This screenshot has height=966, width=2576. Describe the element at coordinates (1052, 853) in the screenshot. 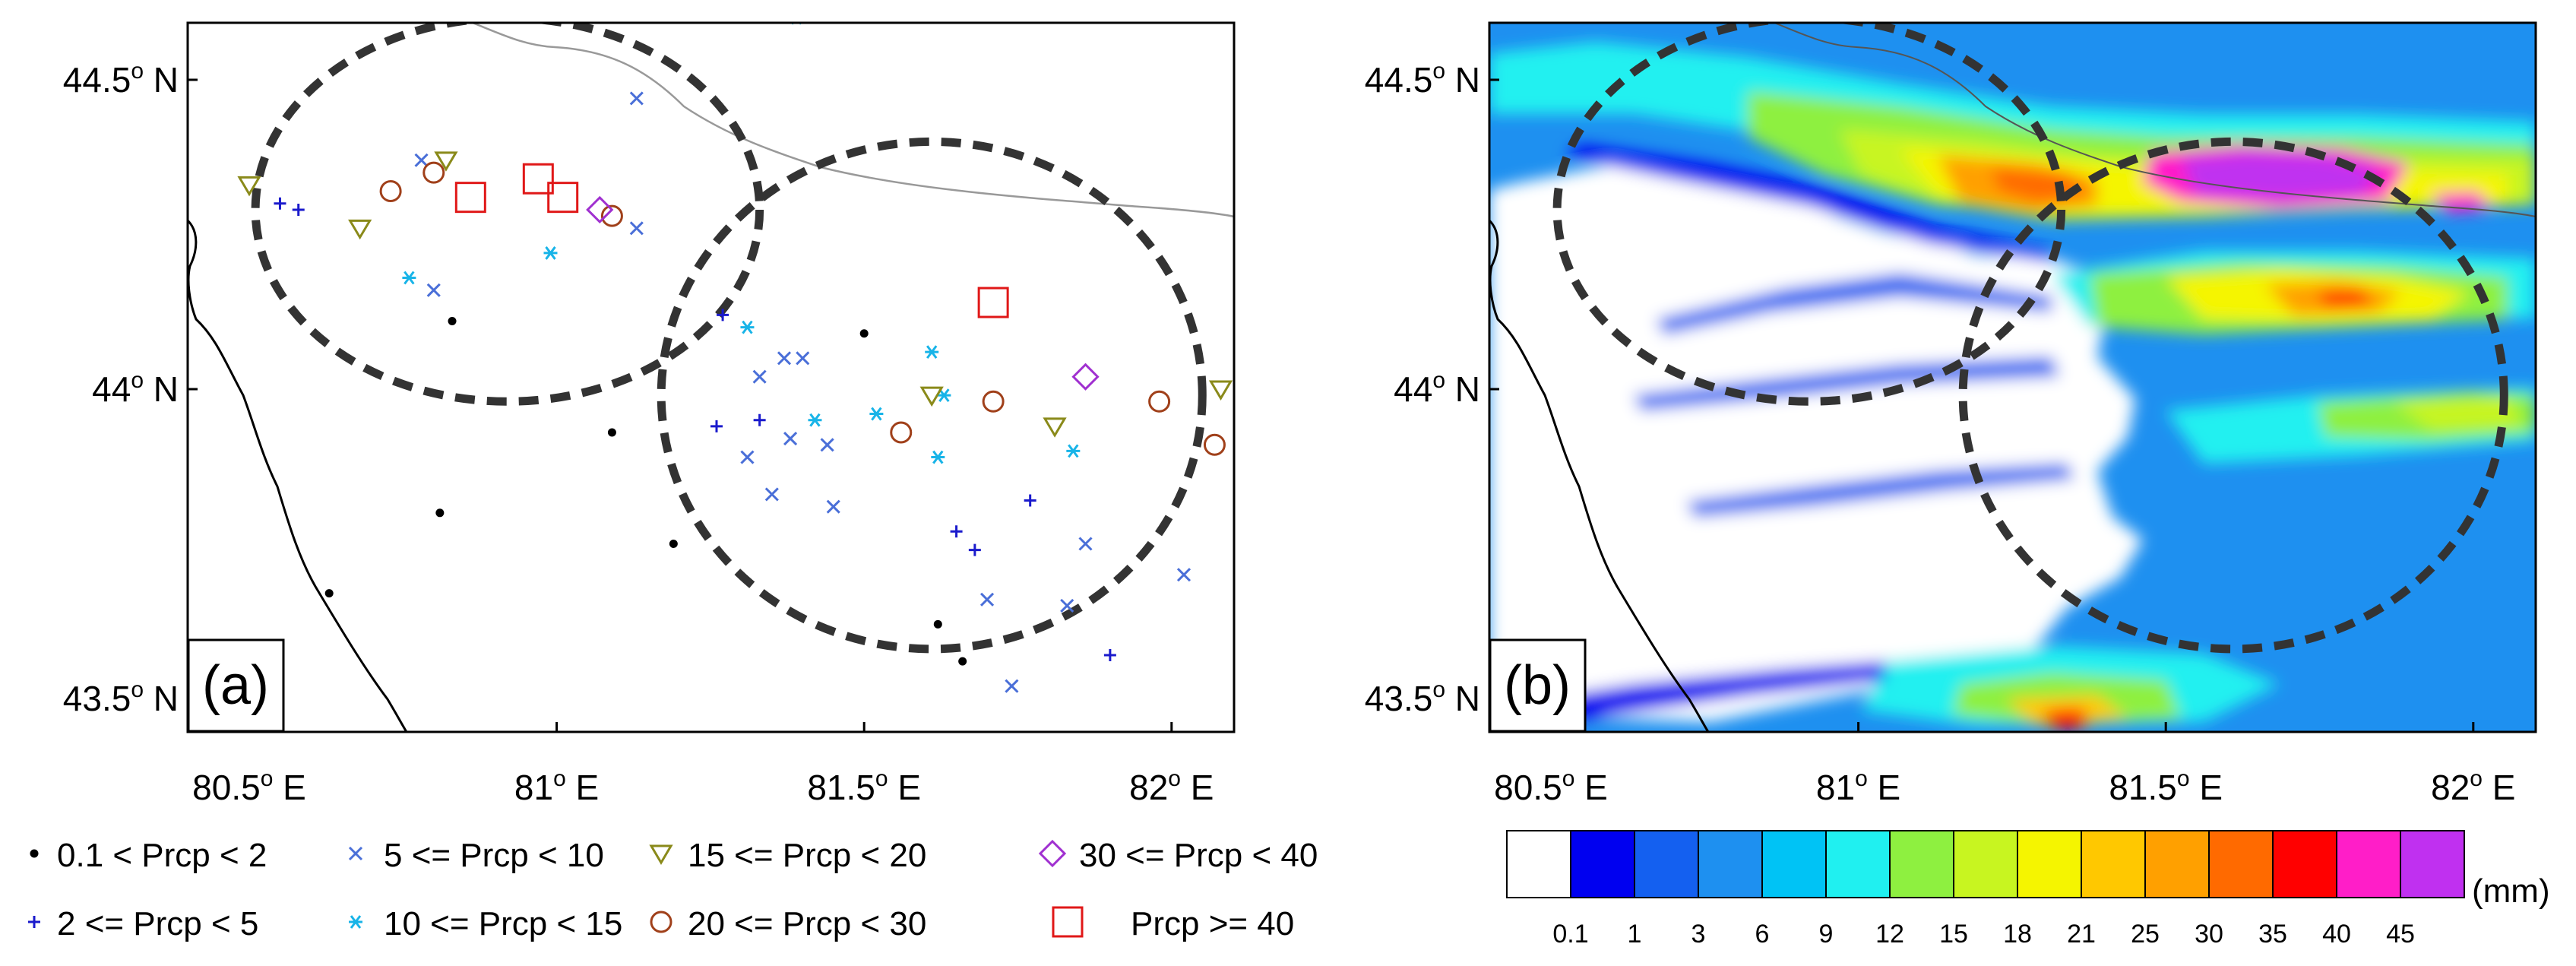

I see `legend-marker-c7` at that location.